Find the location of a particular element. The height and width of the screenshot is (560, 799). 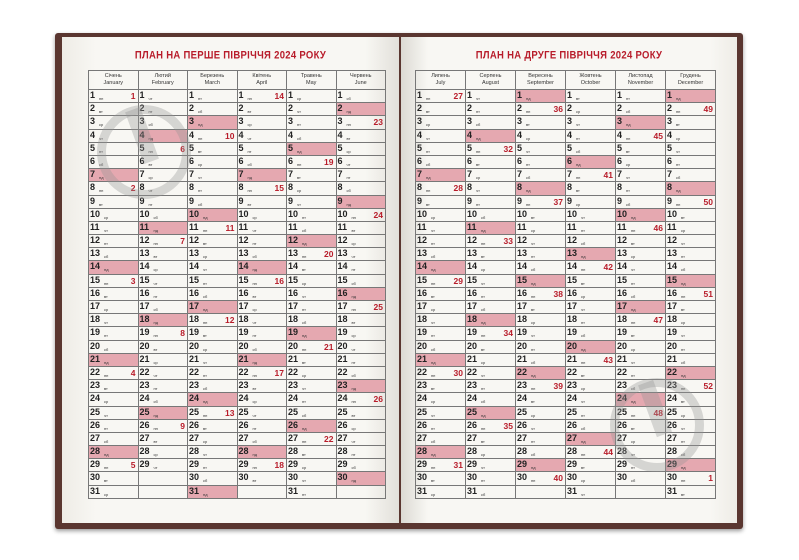

day-cell: 26 пт is located at coordinates (440, 425).